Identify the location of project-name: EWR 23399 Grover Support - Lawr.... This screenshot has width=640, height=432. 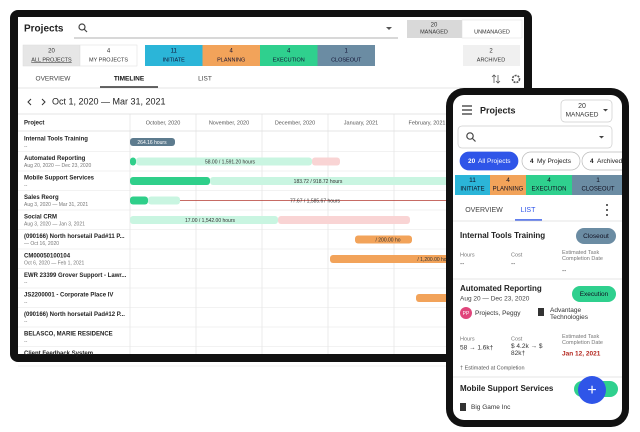
(75, 276).